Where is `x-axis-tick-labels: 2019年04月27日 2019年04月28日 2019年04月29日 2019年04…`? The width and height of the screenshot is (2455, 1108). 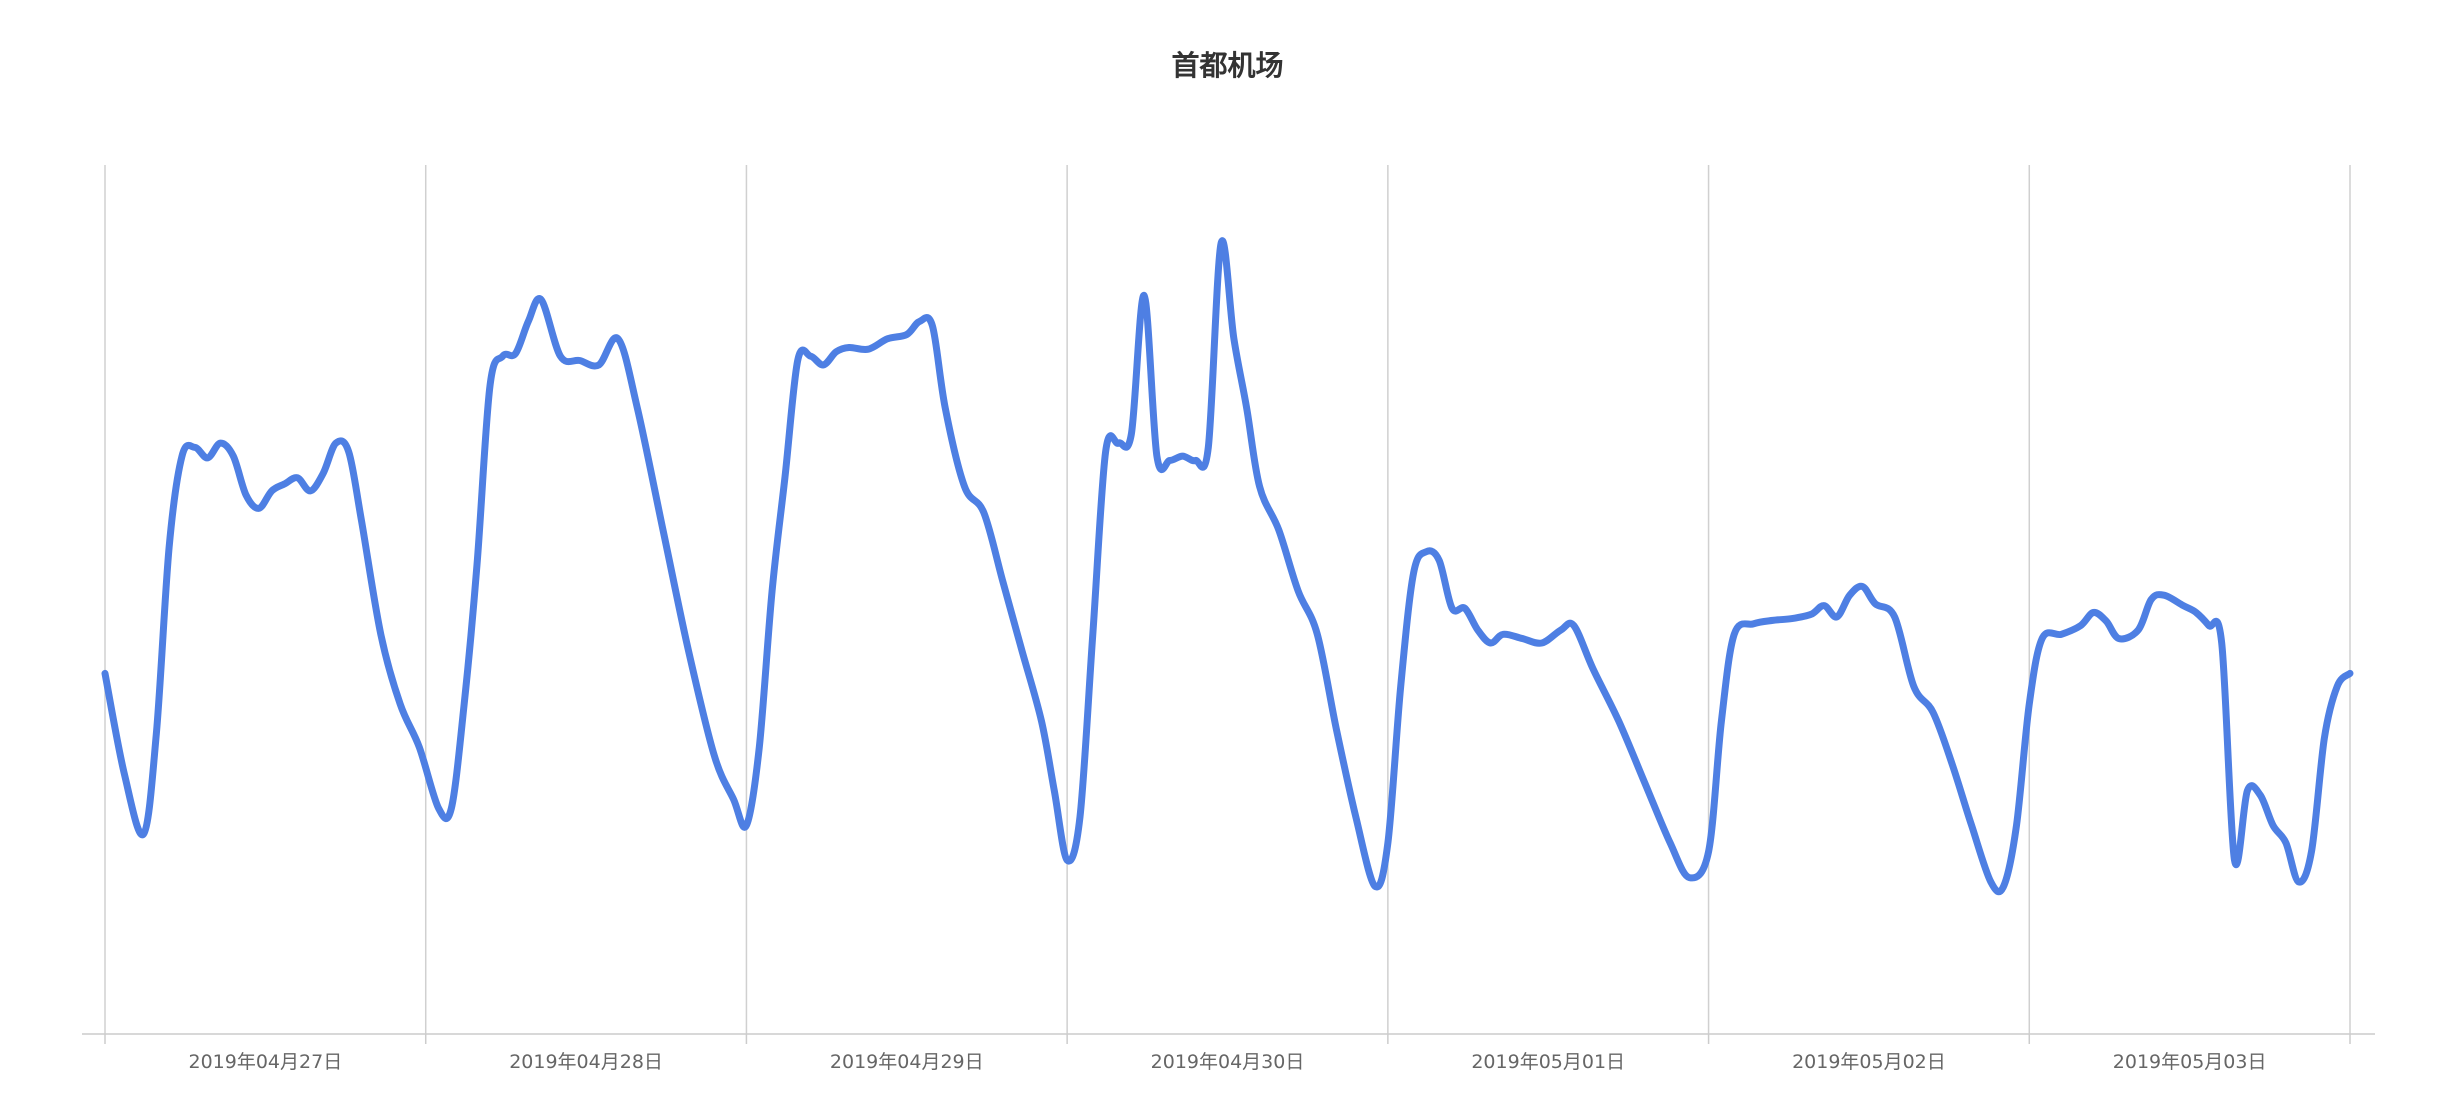 x-axis-tick-labels: 2019年04月27日 2019年04月28日 2019年04月29日 2019年04… is located at coordinates (1227, 1062).